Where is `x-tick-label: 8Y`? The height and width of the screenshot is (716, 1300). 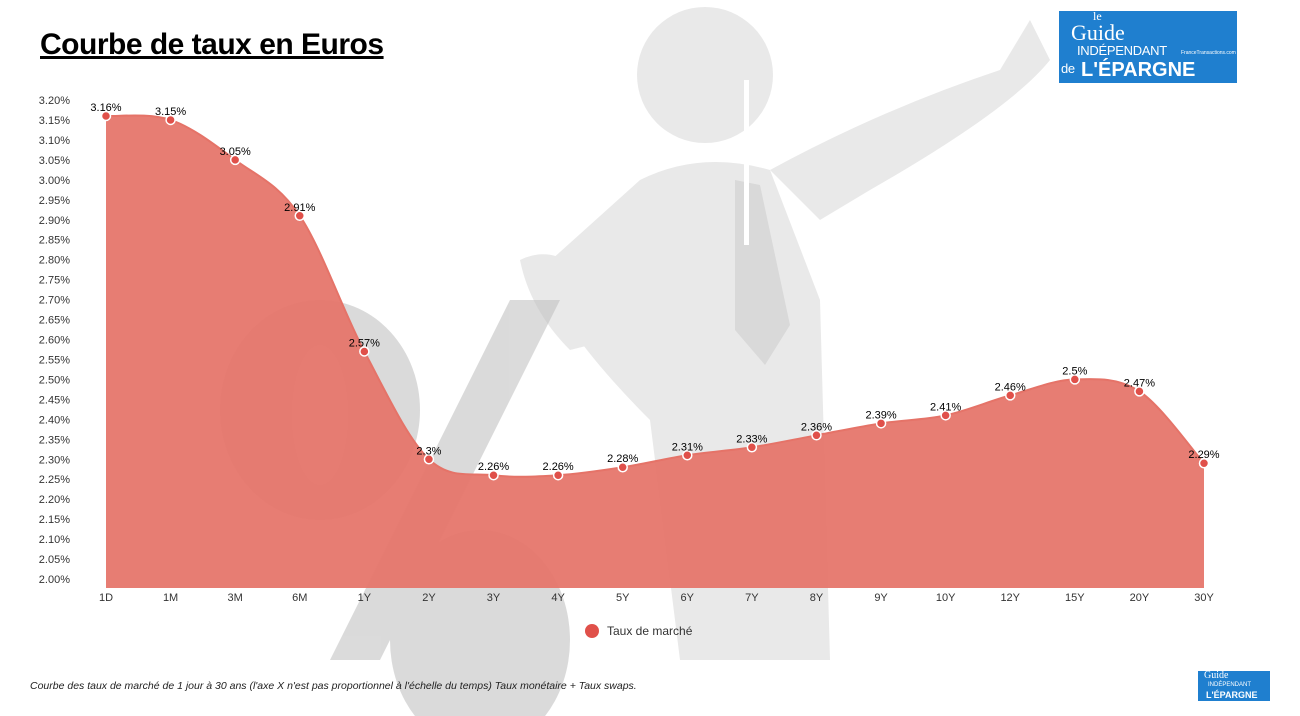 x-tick-label: 8Y is located at coordinates (817, 598).